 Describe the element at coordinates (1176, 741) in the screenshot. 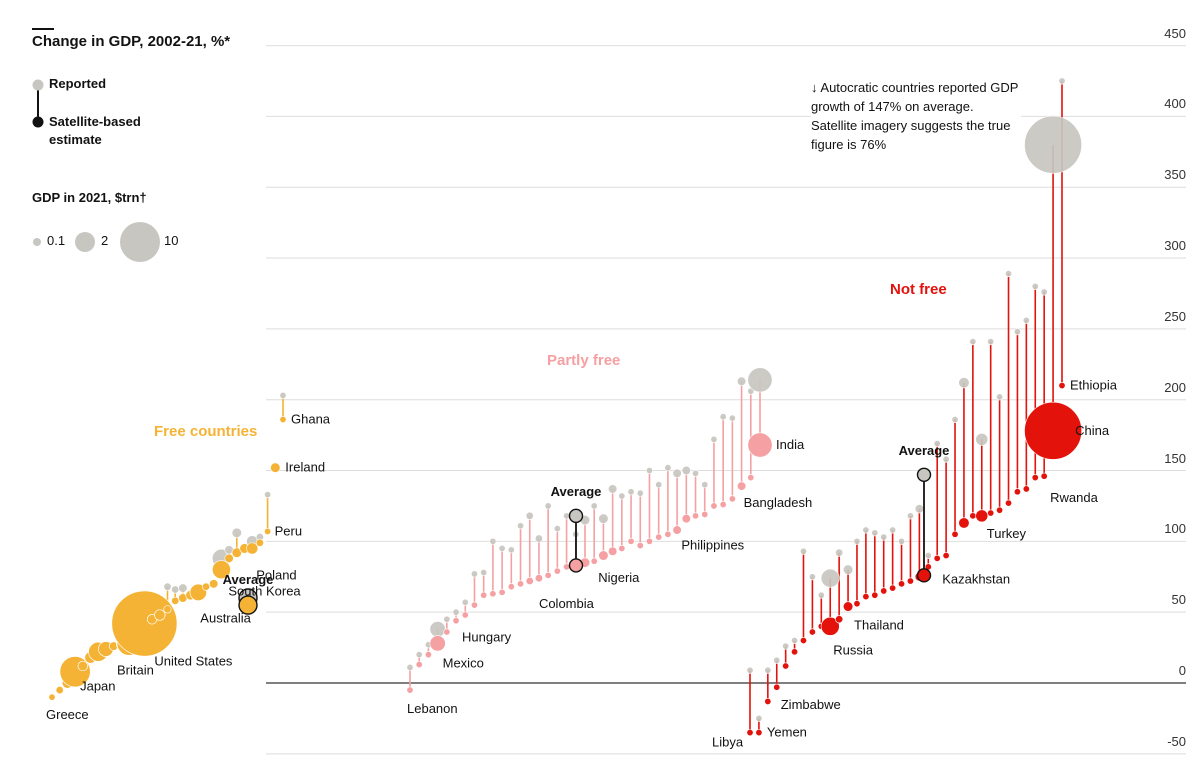

I see `y-tick-label: -50` at that location.